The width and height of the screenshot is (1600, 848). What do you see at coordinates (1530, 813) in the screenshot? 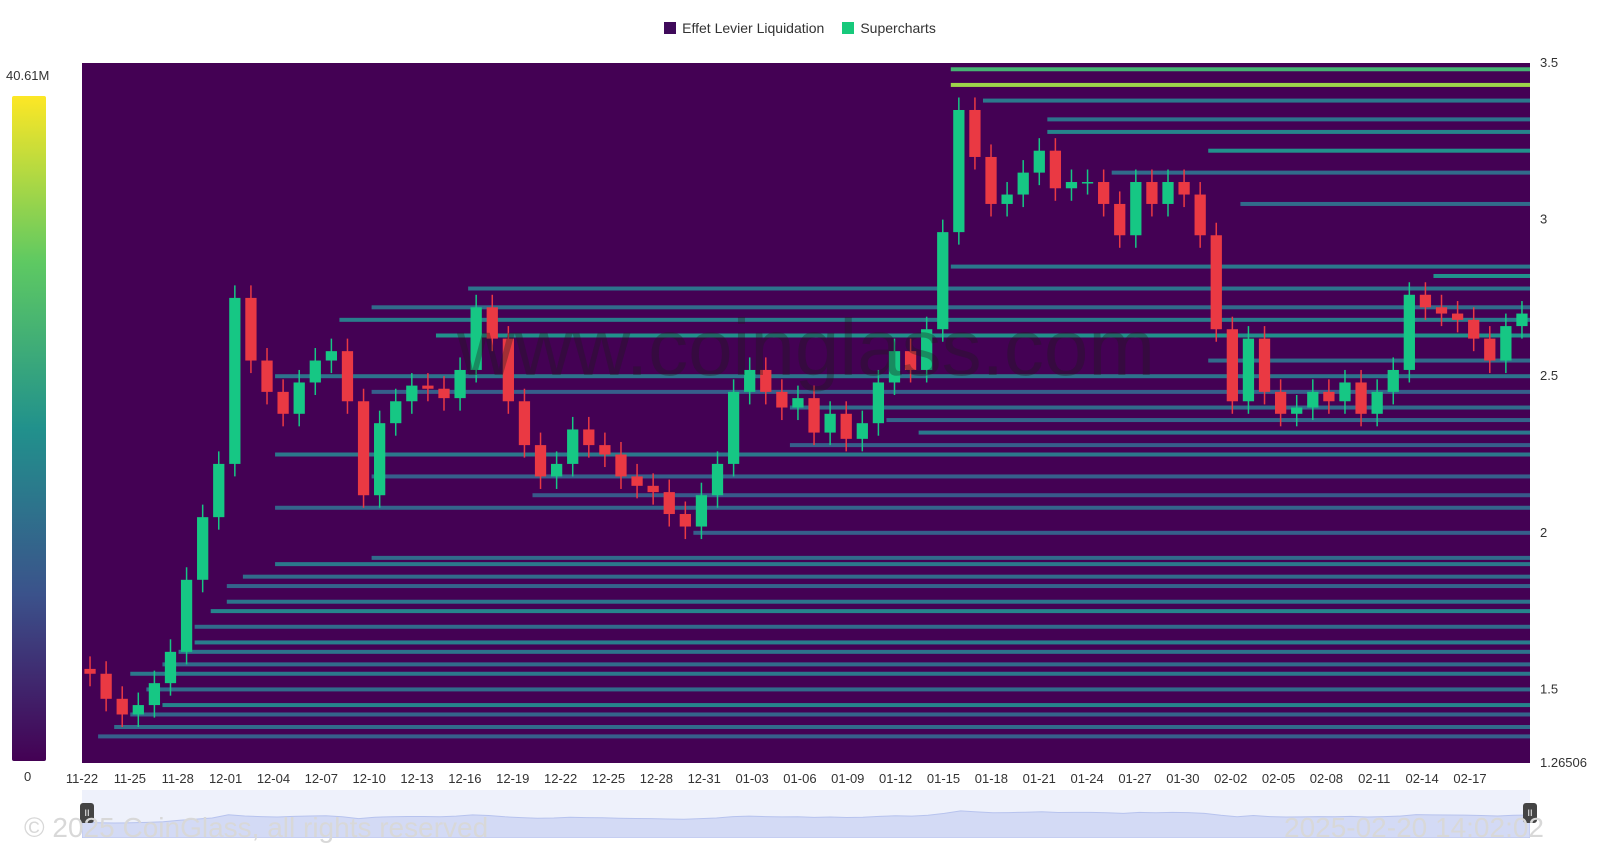
I see `navigator-right-handle: II` at bounding box center [1530, 813].